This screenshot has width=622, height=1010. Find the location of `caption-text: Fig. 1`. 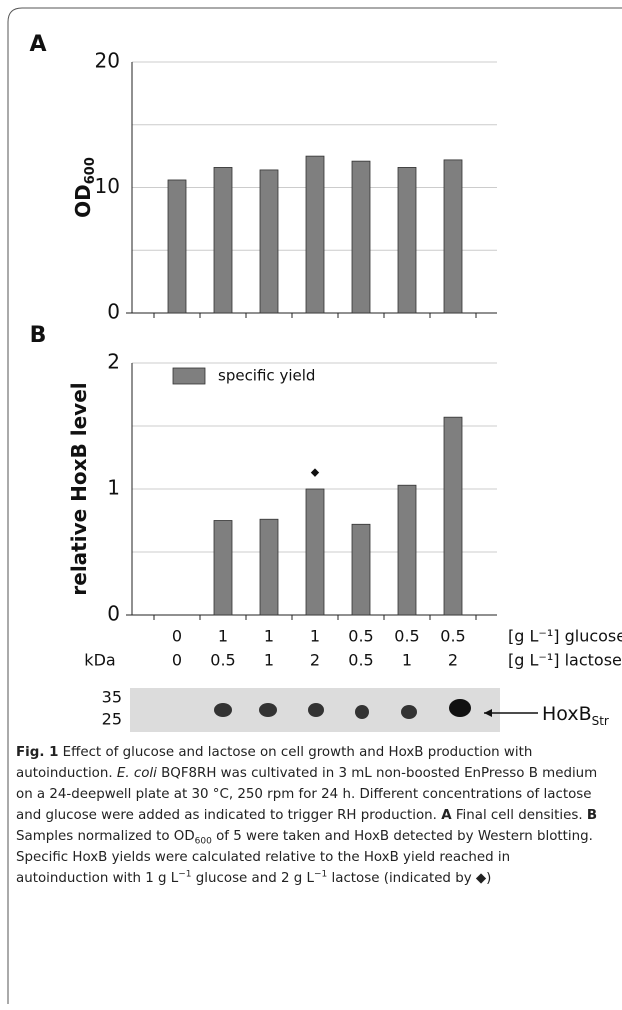

caption-text: Fig. 1 is located at coordinates (37, 752).